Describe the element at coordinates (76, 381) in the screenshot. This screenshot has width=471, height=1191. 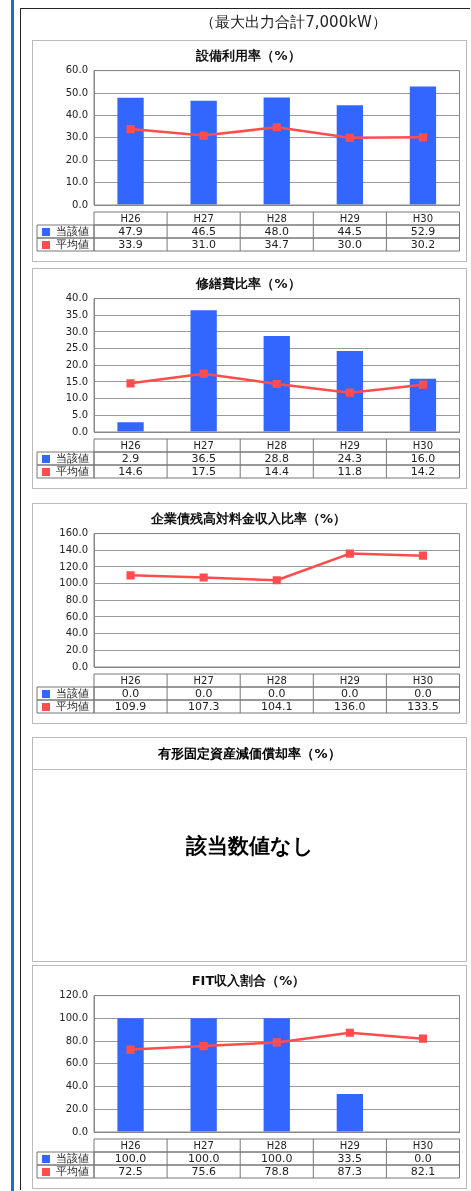
I see `y-tick-label: 15.0` at that location.